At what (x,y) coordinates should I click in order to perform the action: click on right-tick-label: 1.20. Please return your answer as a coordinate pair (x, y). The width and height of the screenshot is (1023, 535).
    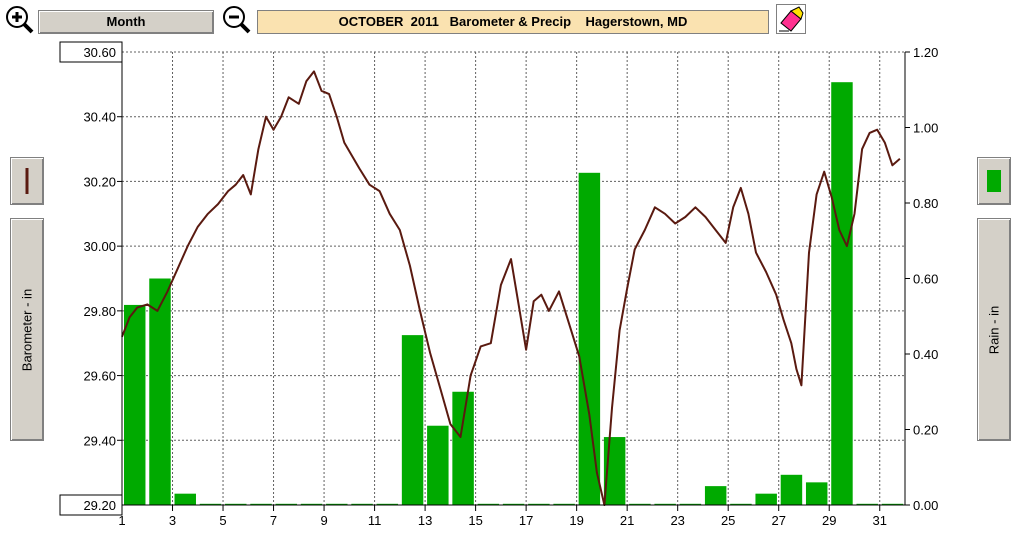
    Looking at the image, I should click on (925, 52).